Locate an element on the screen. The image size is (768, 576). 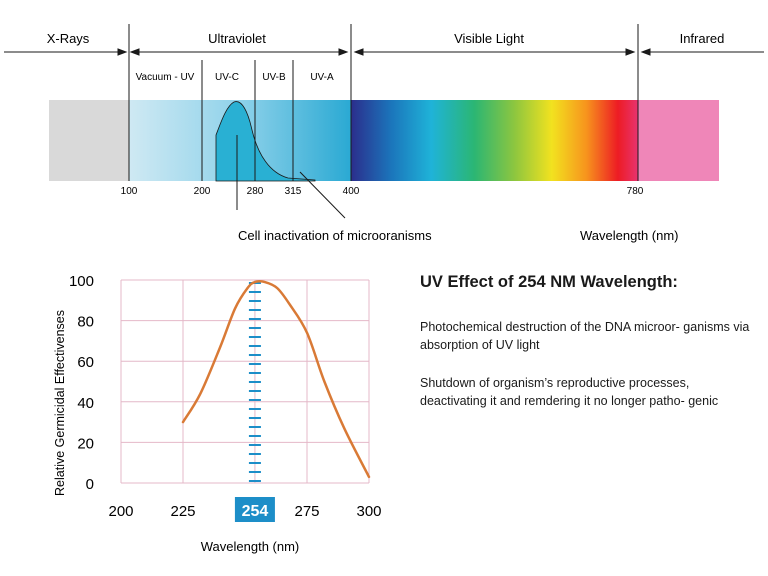
cell-inactivation-annotation: Cell inactivation of microoranisms is located at coordinates (335, 235).